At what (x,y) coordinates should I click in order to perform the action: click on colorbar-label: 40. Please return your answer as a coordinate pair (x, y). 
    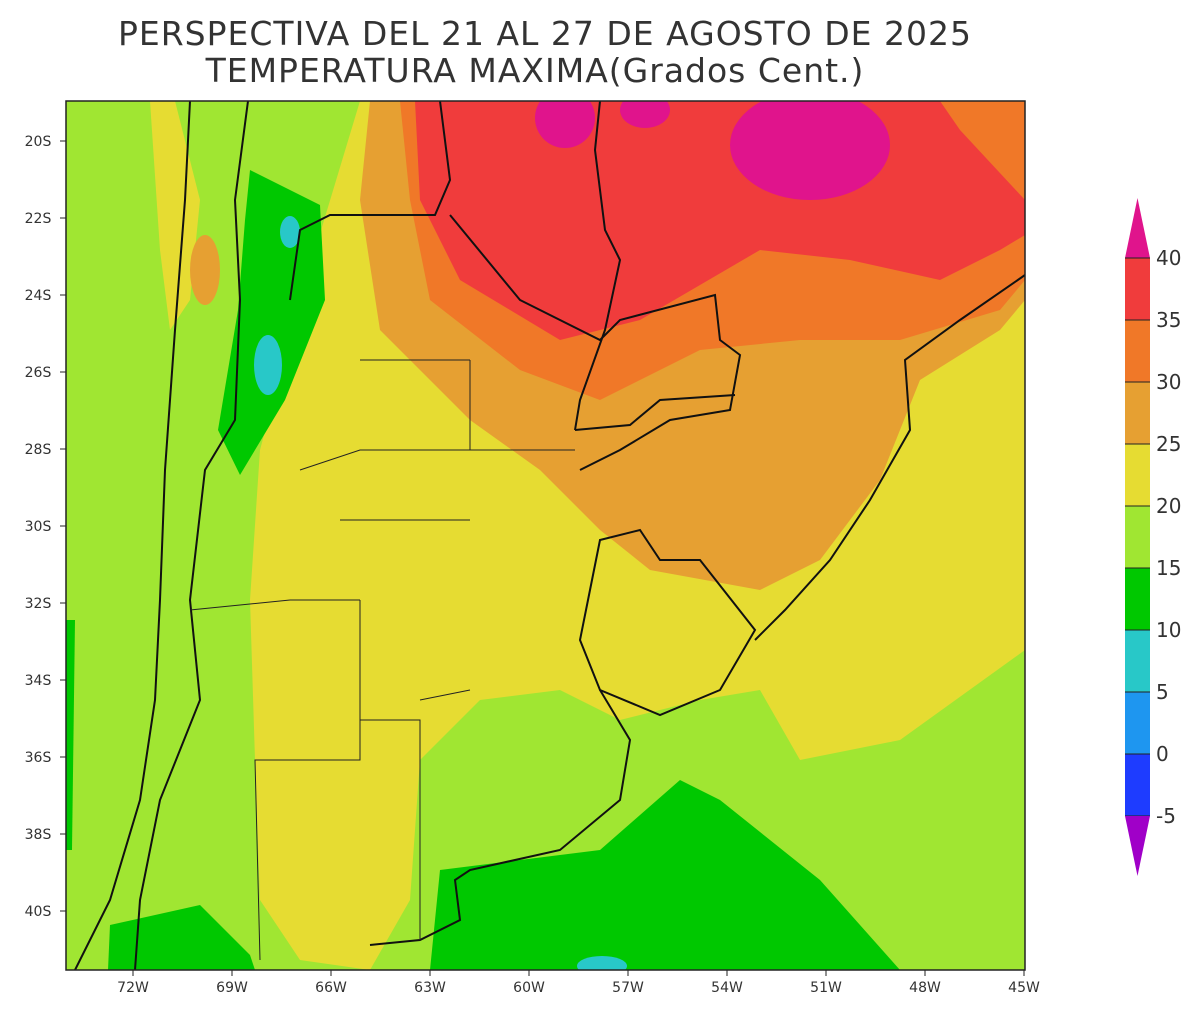
    Looking at the image, I should click on (1168, 258).